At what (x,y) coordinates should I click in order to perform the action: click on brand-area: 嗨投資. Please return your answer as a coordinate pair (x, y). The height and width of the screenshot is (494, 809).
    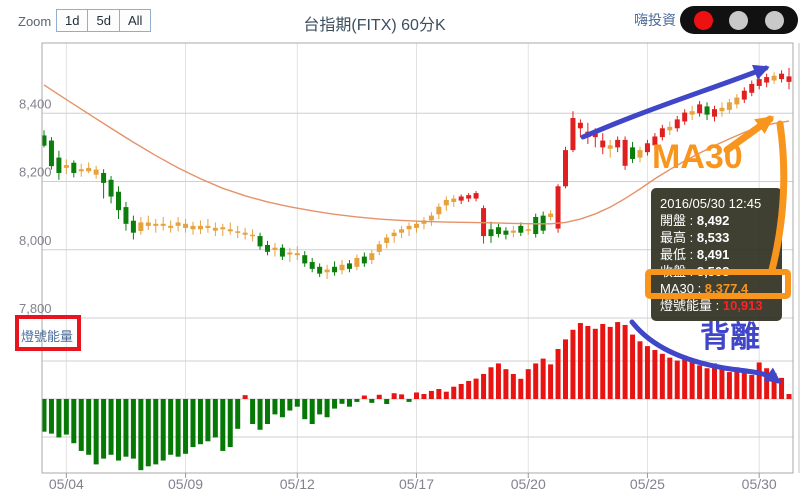
    Looking at the image, I should click on (716, 20).